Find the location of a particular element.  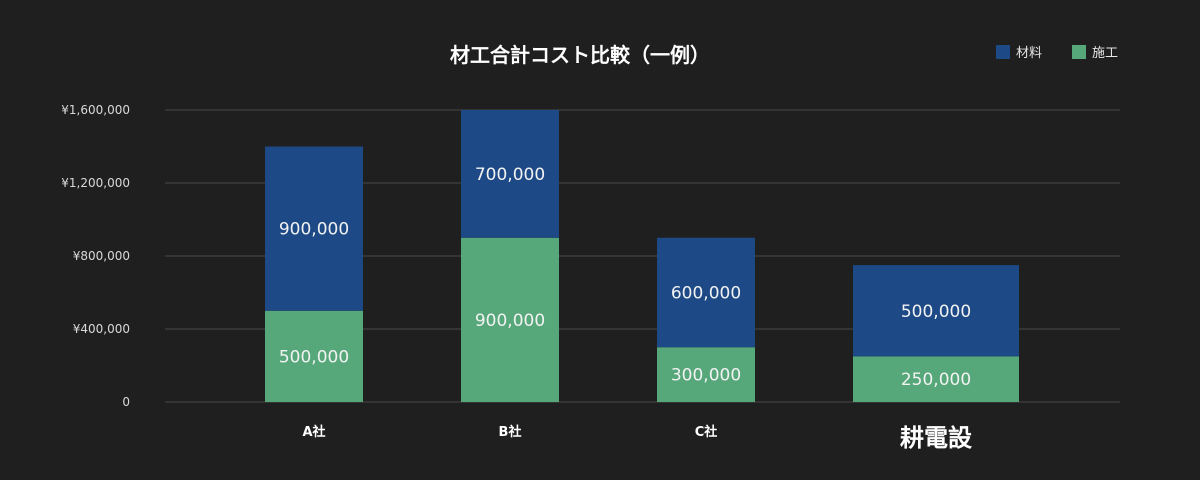

x-axis: A社 B社 C社 耕電設 is located at coordinates (637, 438).